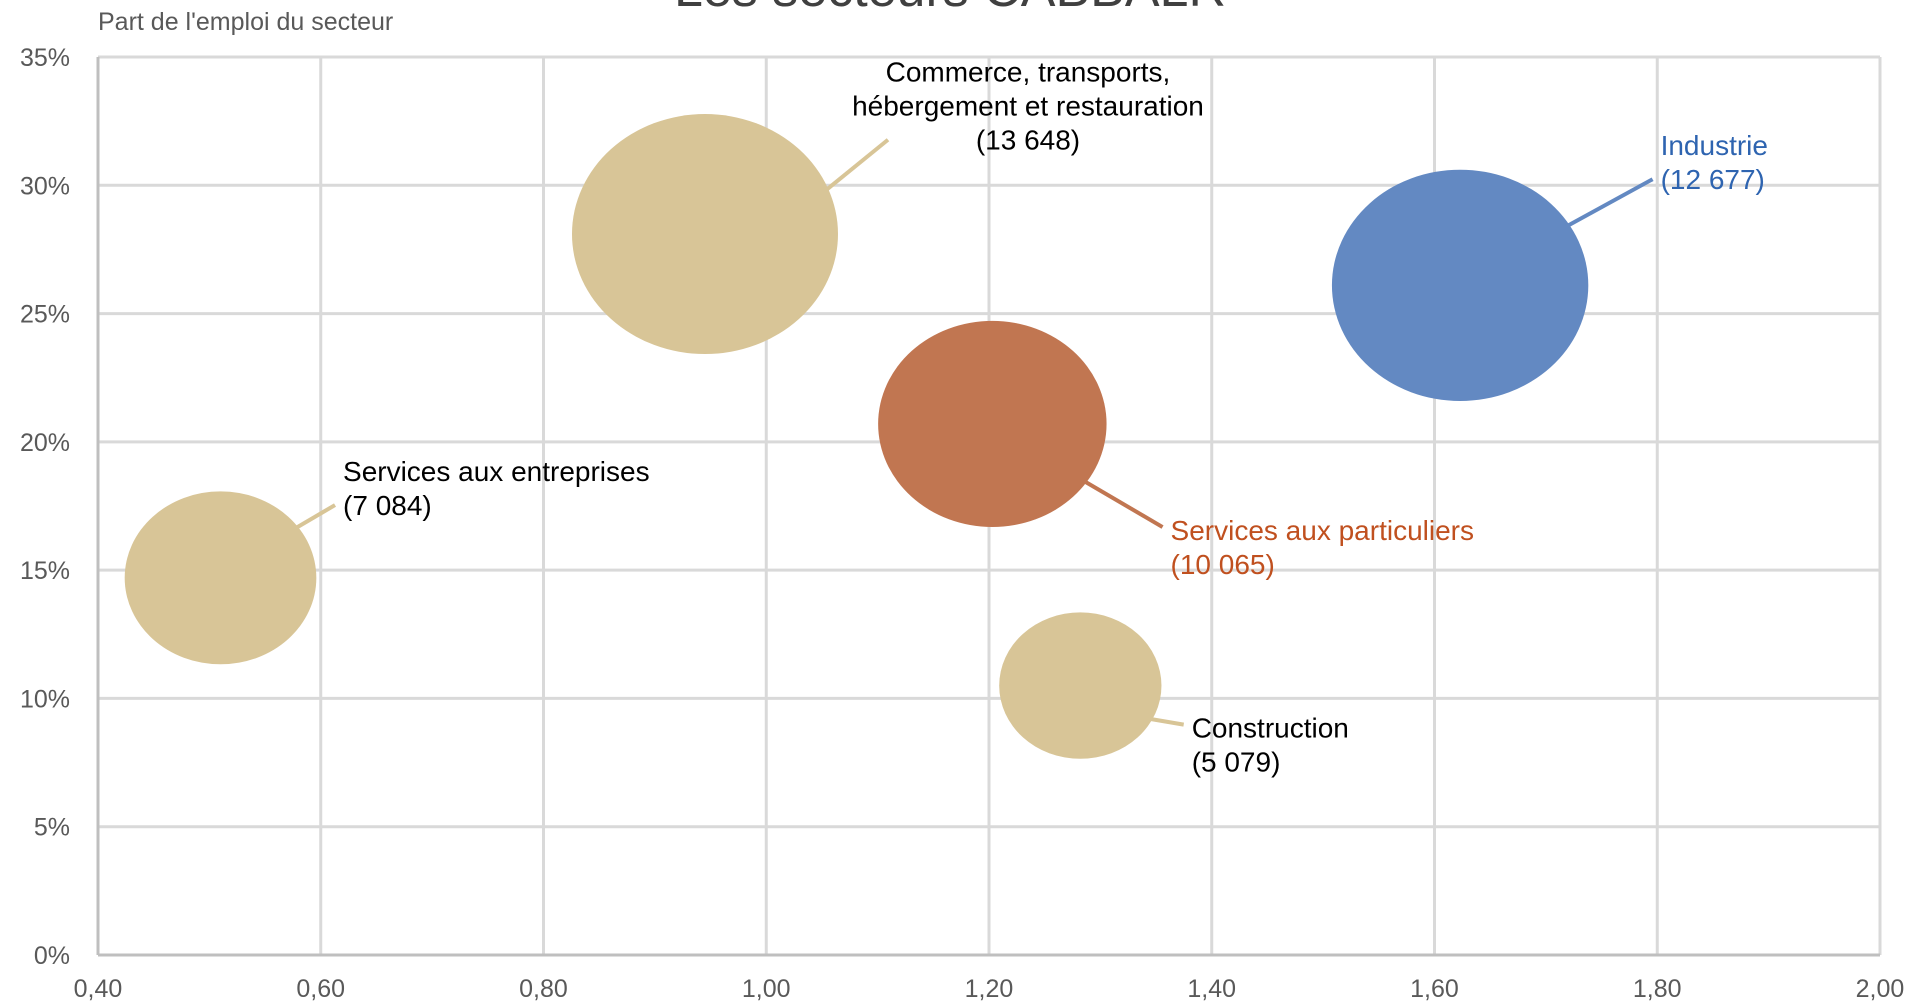  What do you see at coordinates (52, 828) in the screenshot?
I see `y-tick-label: 5%` at bounding box center [52, 828].